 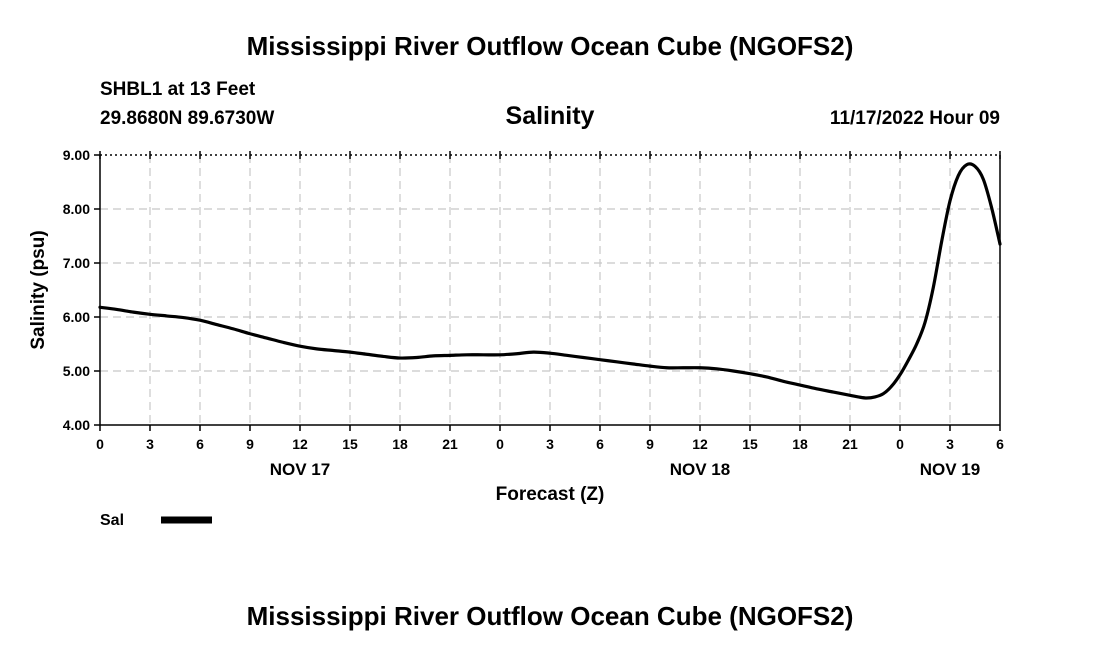 I want to click on y-axis-label: Salinity (psu), so click(x=38, y=289).